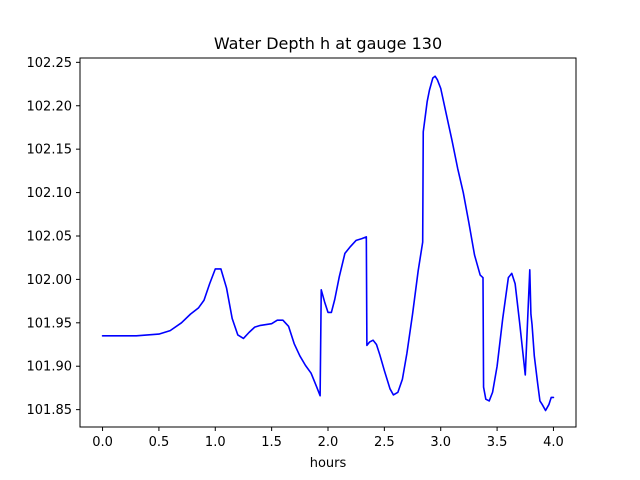  Describe the element at coordinates (215, 442) in the screenshot. I see `x-tick-label: 1.0` at that location.